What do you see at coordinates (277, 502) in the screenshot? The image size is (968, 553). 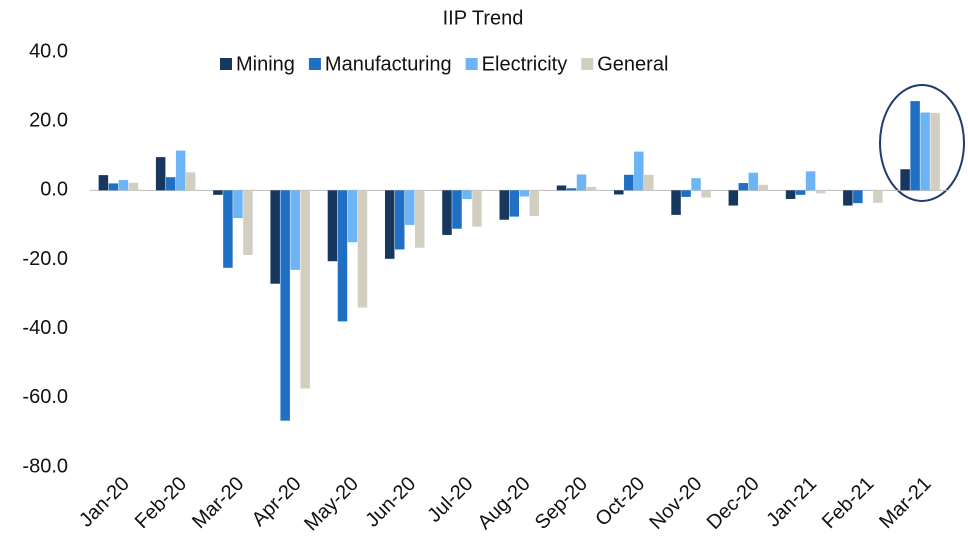 I see `x-tick-label: Apr-20` at bounding box center [277, 502].